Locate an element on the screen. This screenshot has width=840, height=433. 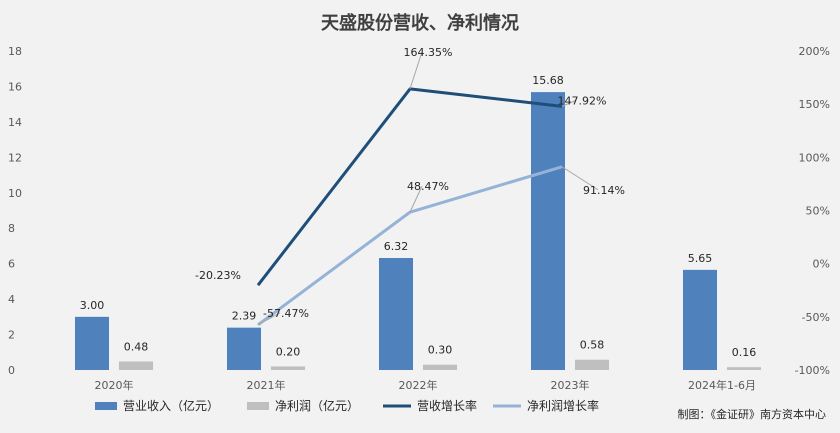
legend: 营业收入（亿元） 净利润（亿元） 营收增长率 净利润增长率 is located at coordinates (347, 405).